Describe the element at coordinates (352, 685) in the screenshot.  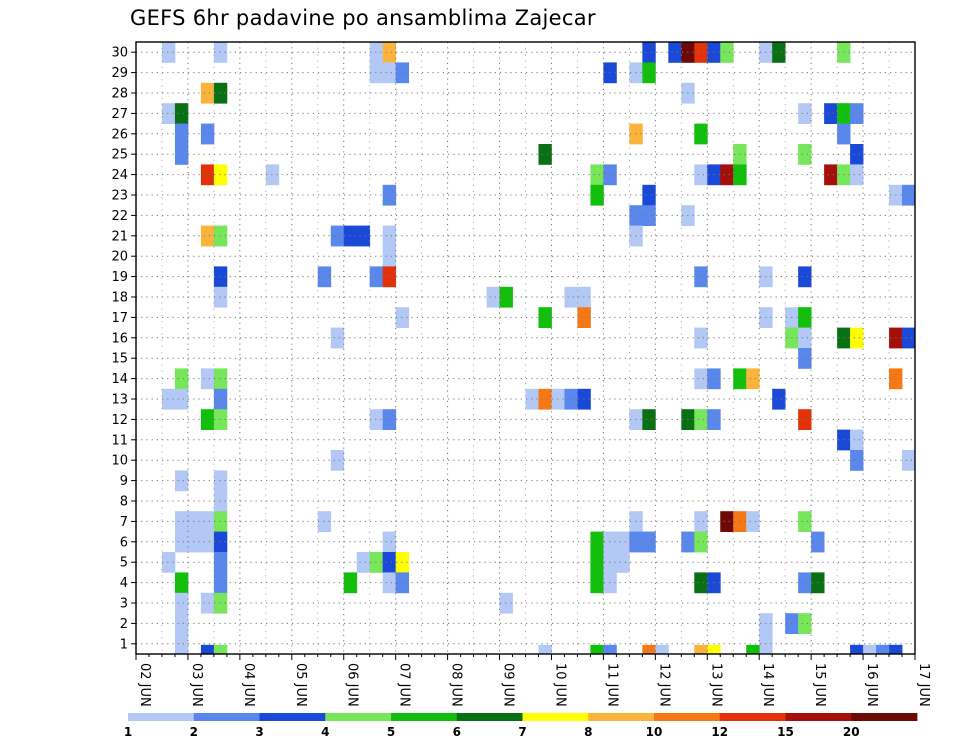
I see `x-tick-label: 06 JUN` at that location.